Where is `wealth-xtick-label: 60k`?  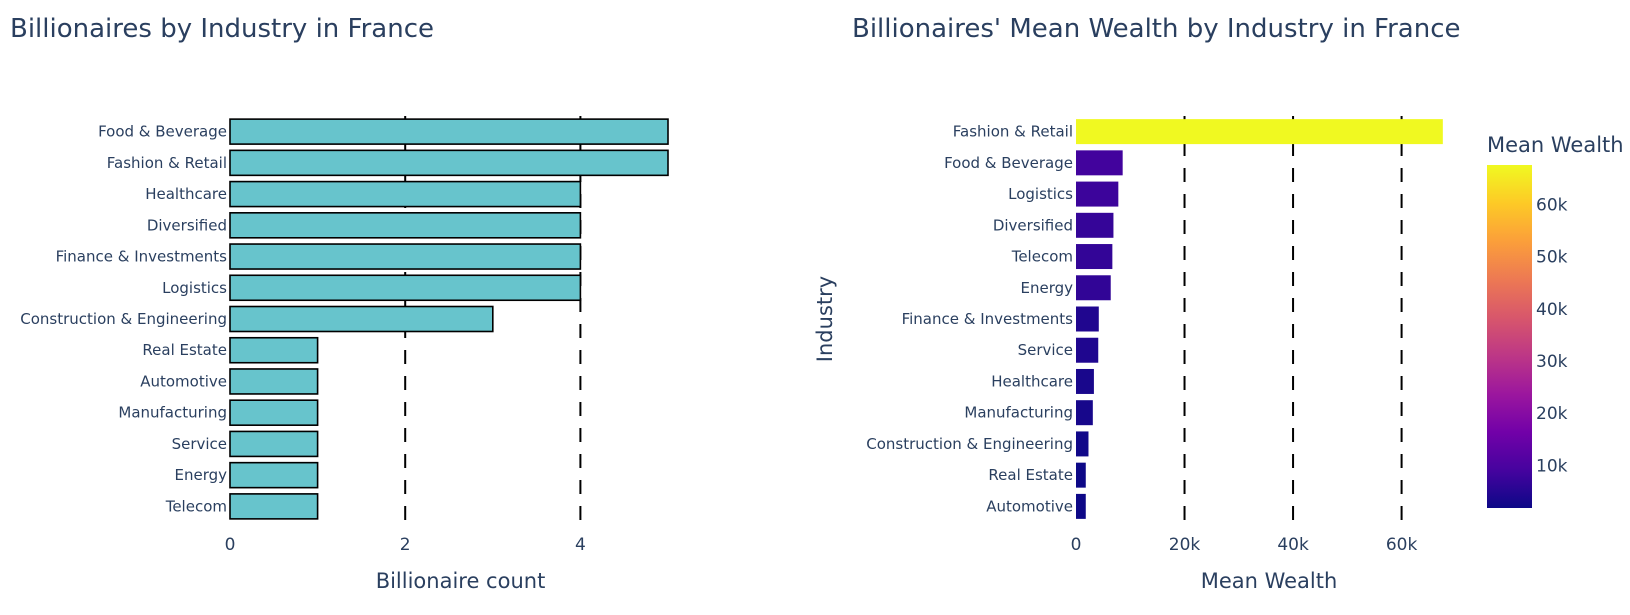
wealth-xtick-label: 60k is located at coordinates (1402, 545).